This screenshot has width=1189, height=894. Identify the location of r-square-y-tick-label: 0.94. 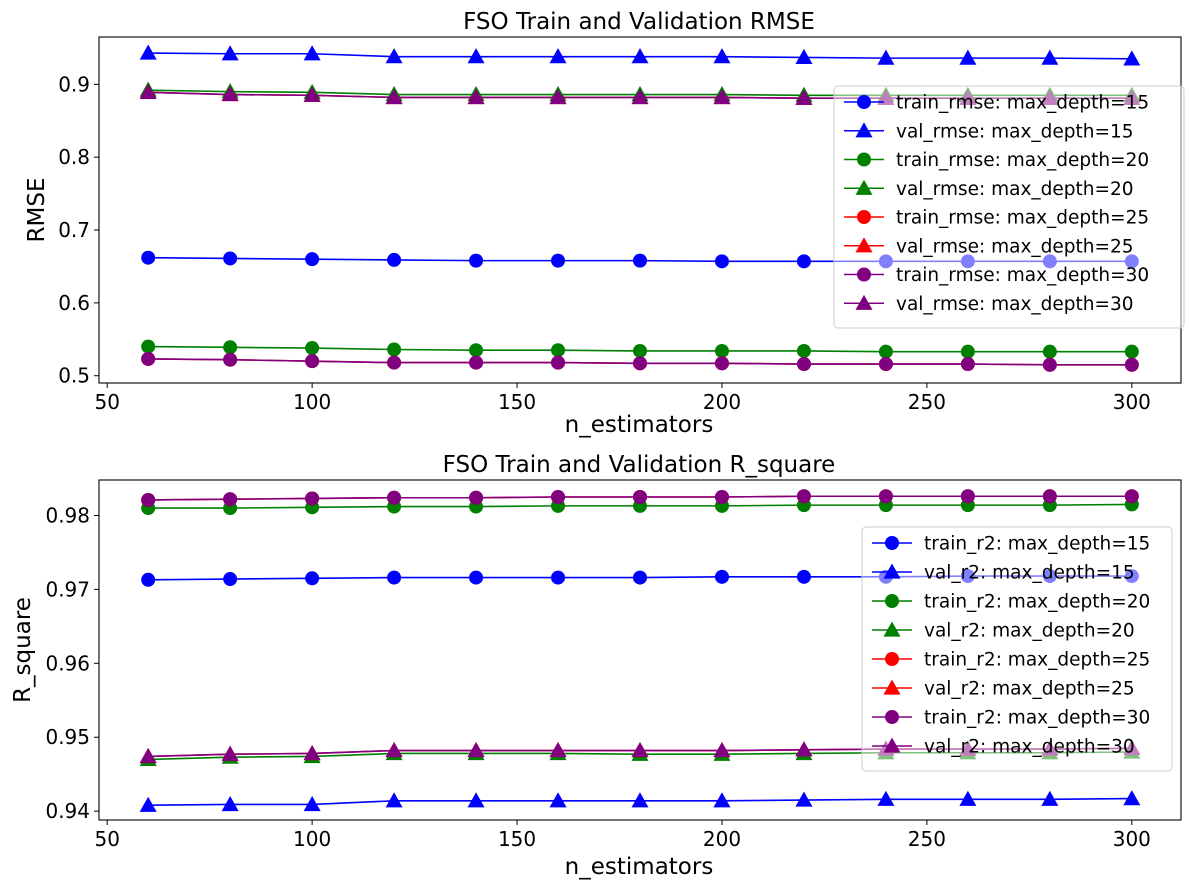
(67, 811).